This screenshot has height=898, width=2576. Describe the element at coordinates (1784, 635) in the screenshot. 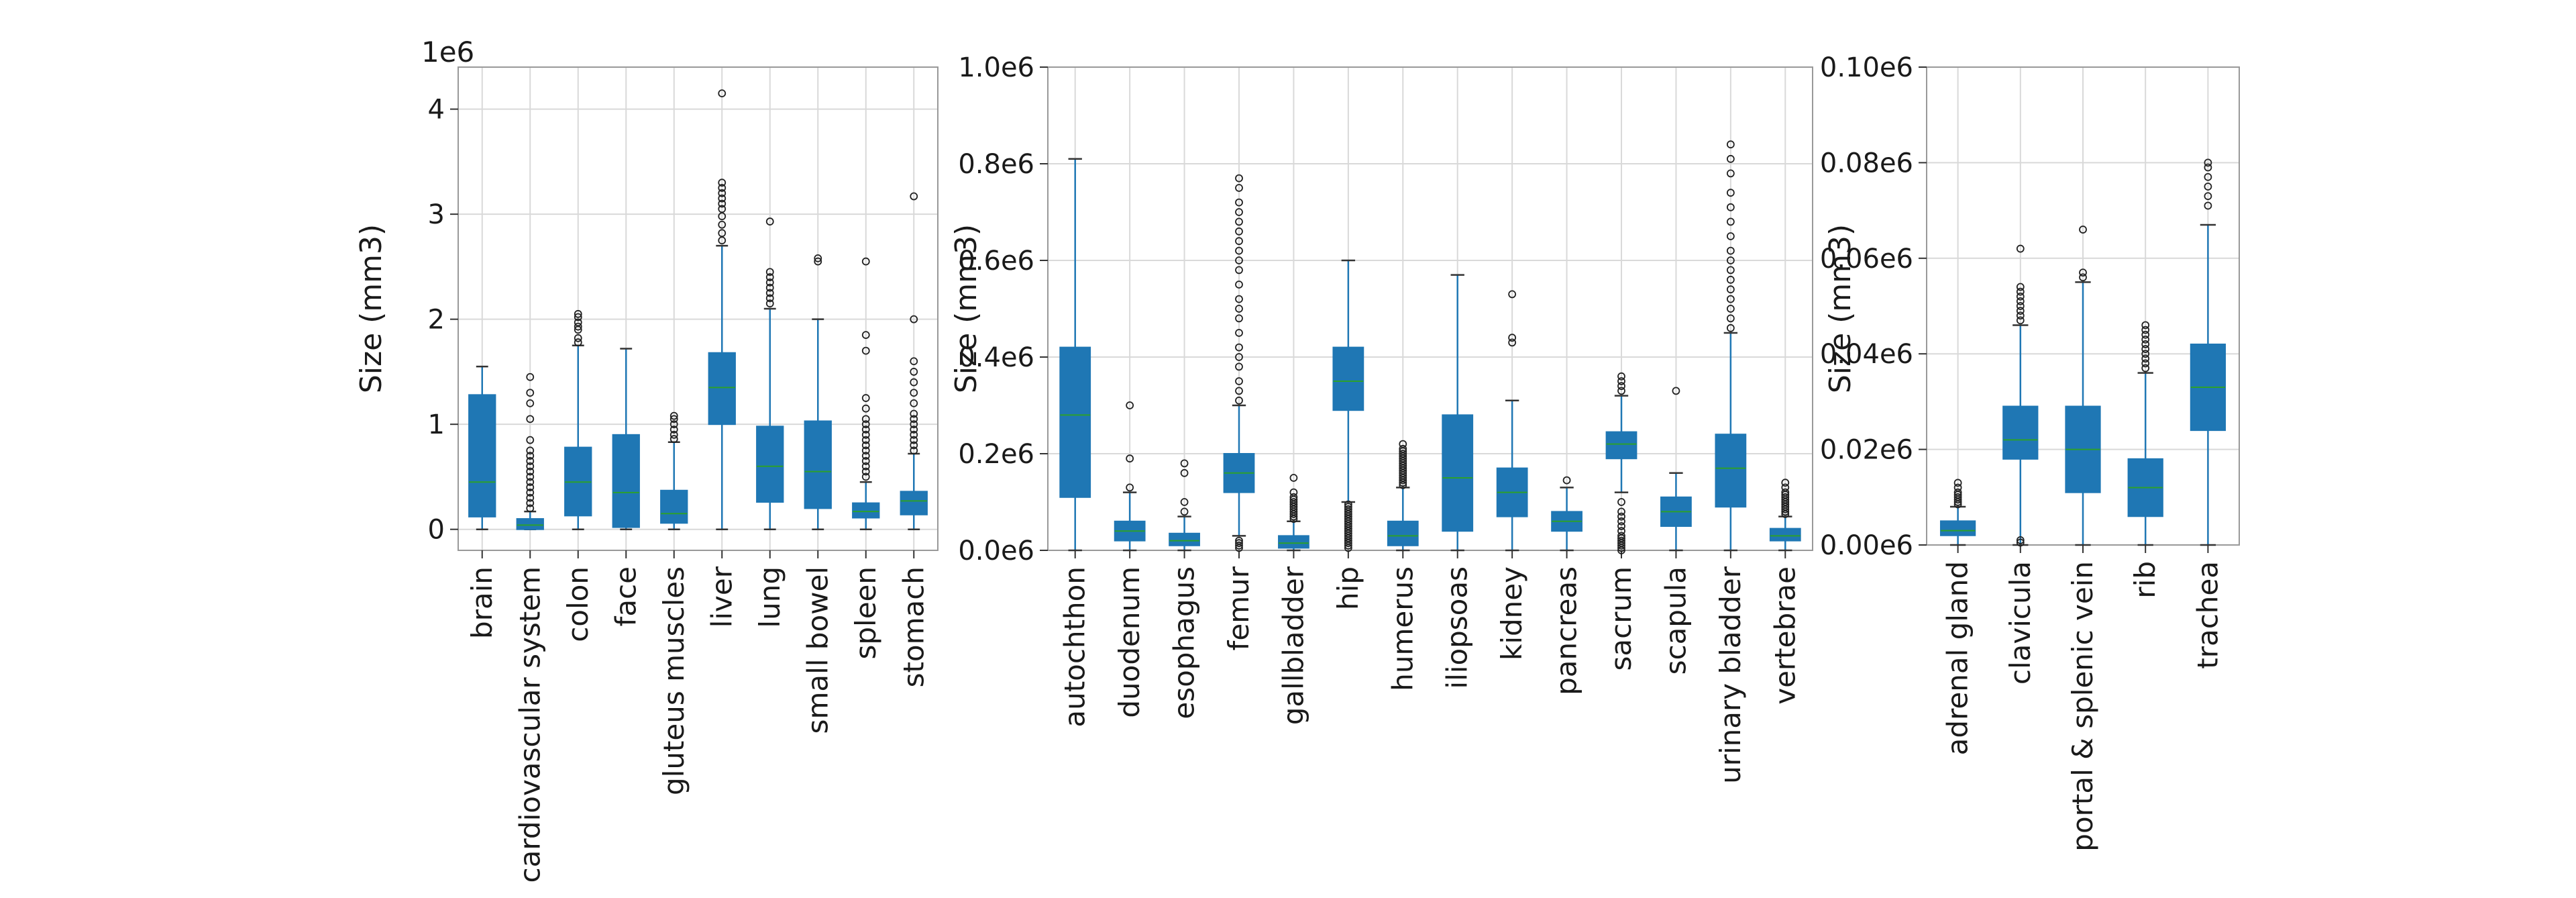

I see `category-label-vertebrae: vertebrae` at that location.